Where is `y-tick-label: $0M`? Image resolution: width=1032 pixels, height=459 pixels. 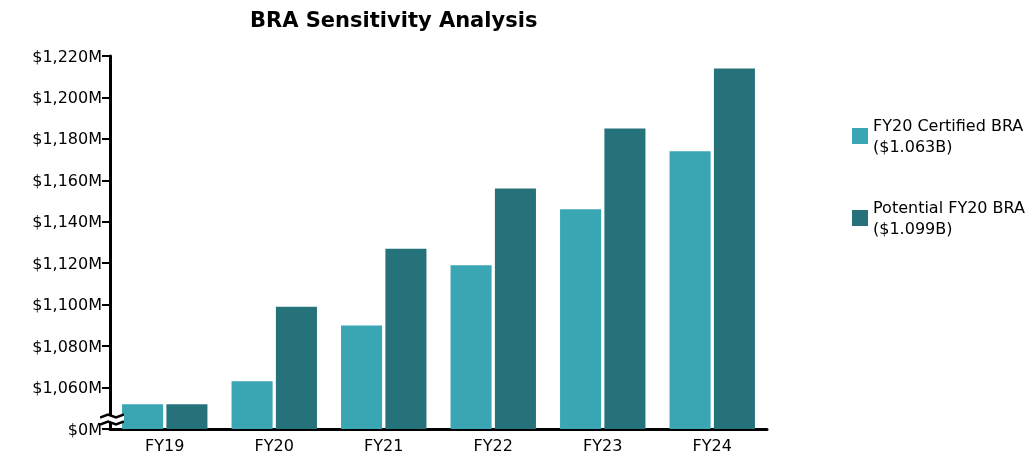
y-tick-label: $0M is located at coordinates (84, 429).